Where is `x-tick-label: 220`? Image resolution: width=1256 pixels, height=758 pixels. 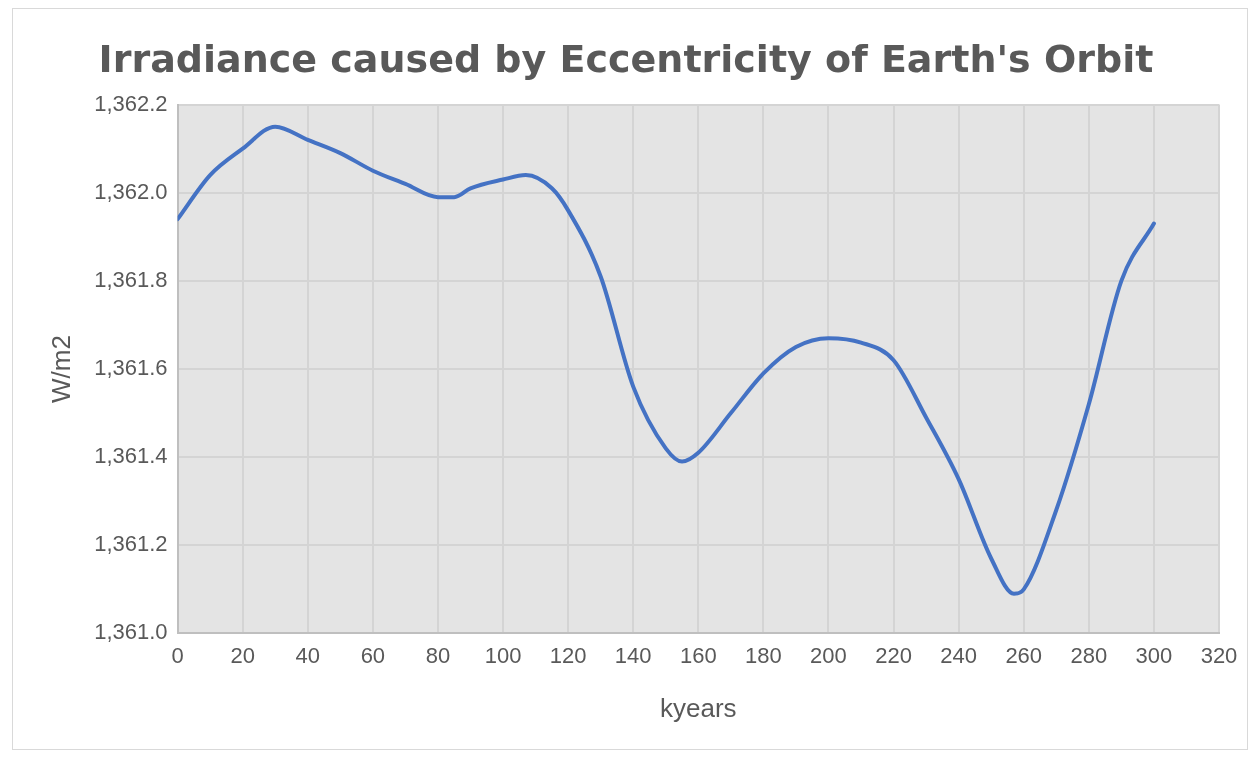
x-tick-label: 220 is located at coordinates (893, 655).